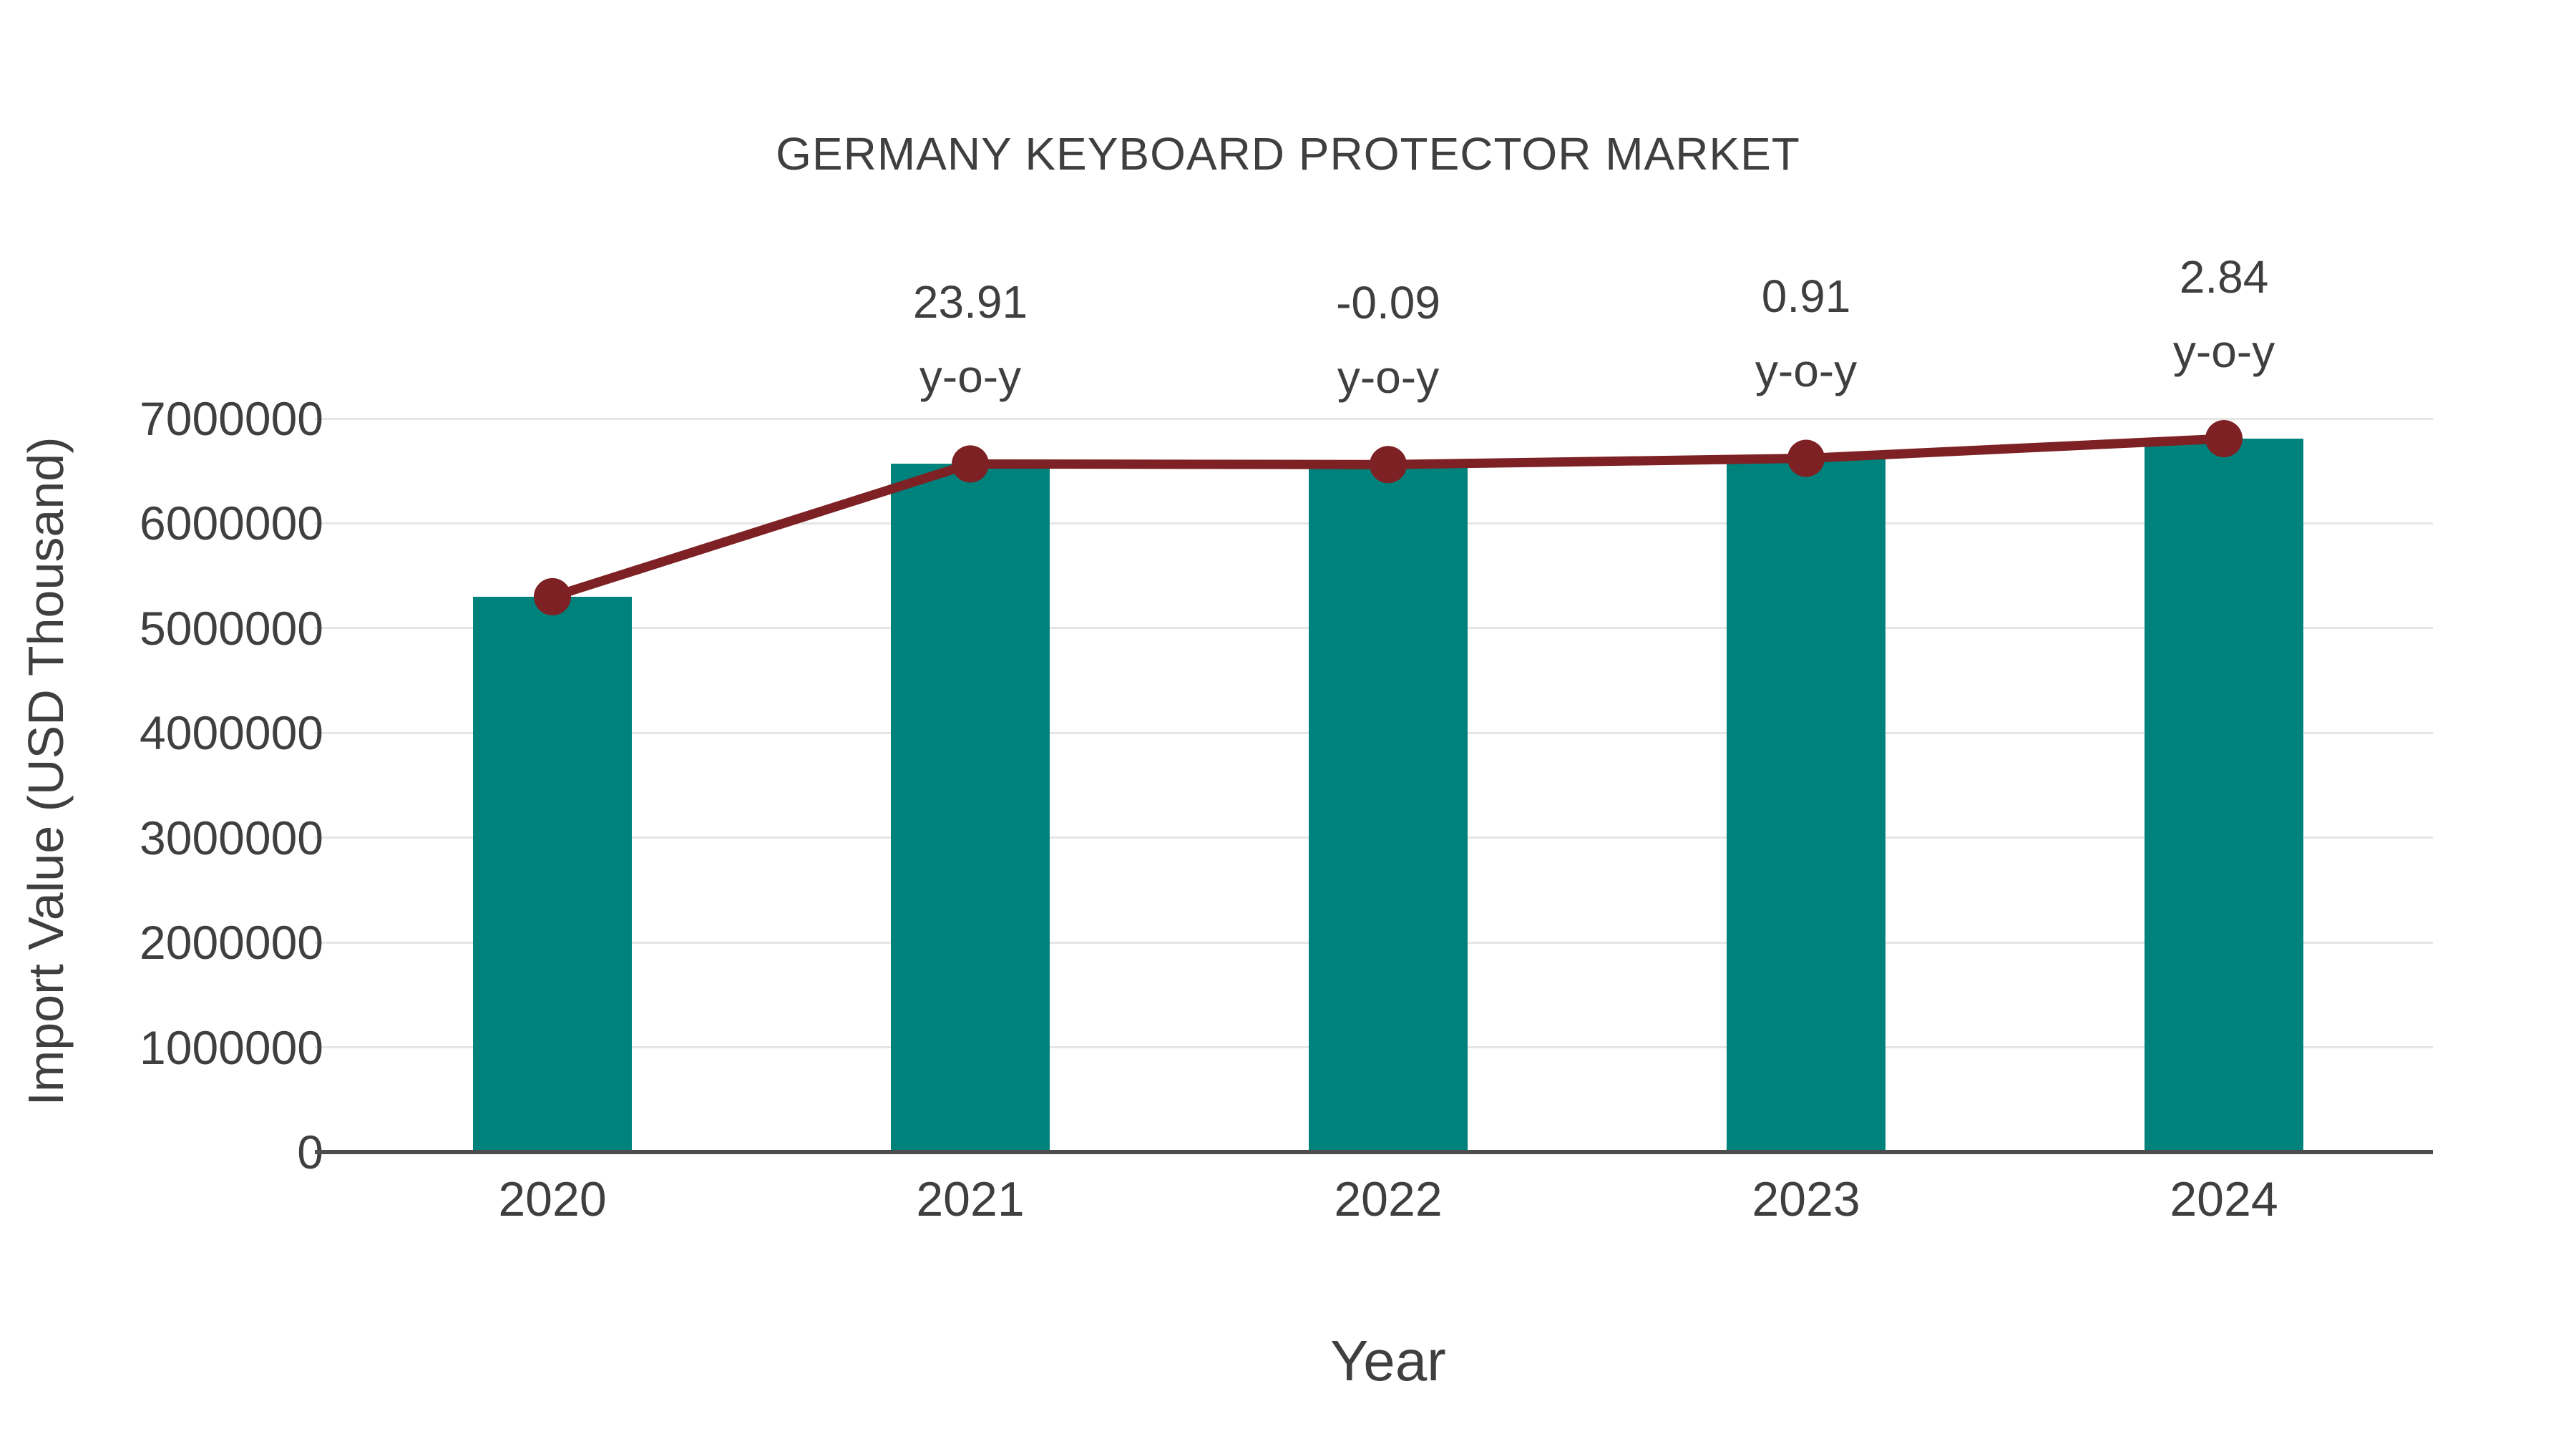 Image resolution: width=2576 pixels, height=1449 pixels. I want to click on x-tick-label-2024: 2024, so click(2224, 1199).